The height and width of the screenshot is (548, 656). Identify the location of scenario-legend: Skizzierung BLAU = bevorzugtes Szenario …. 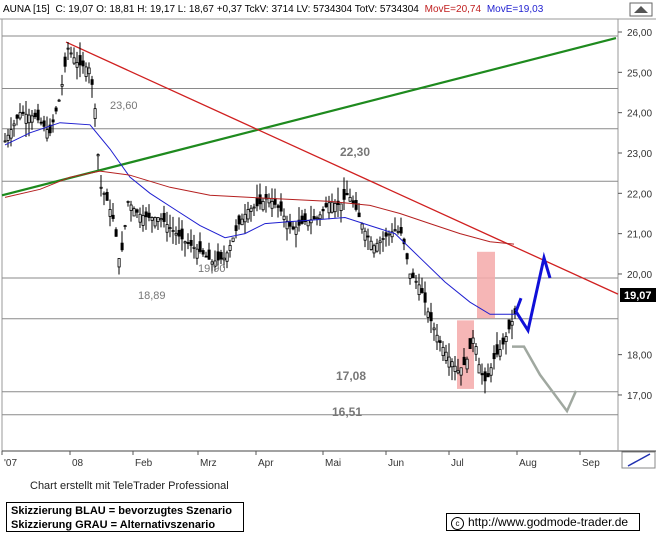
(125, 517).